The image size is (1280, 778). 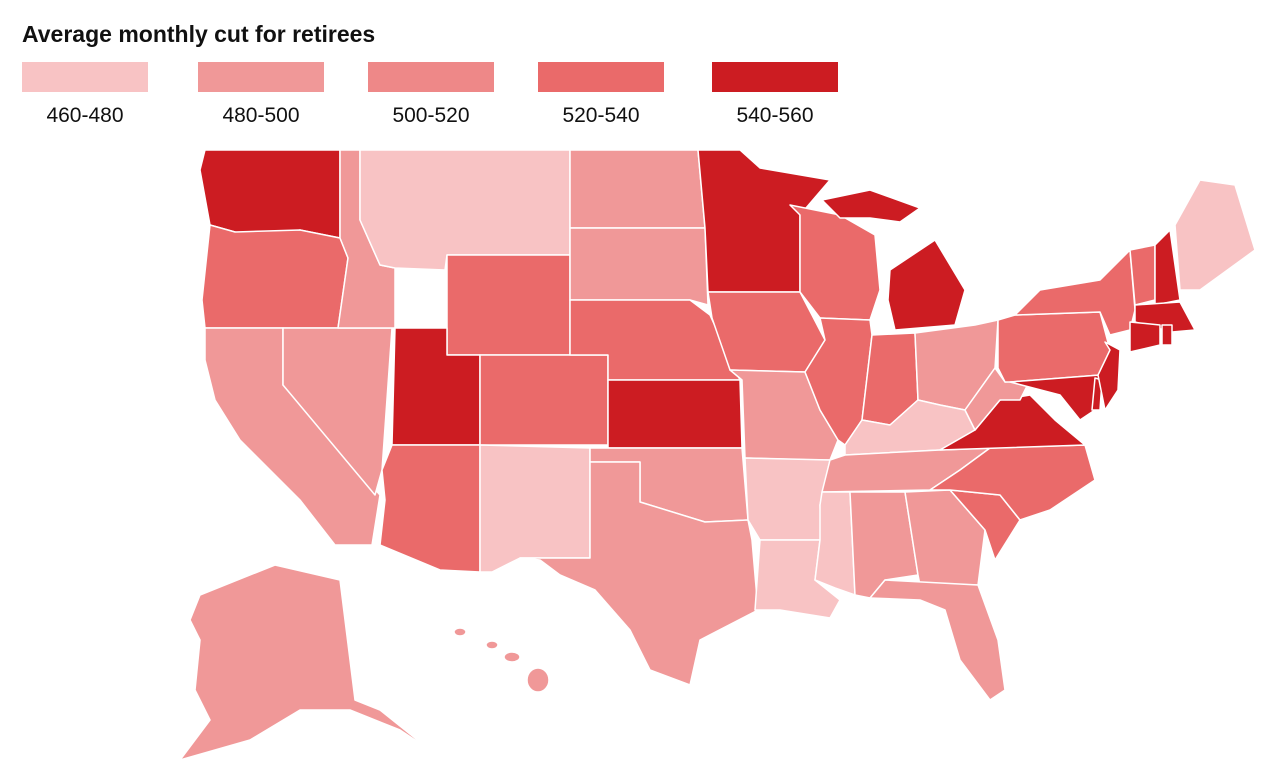 What do you see at coordinates (84, 115) in the screenshot?
I see `legend-label: 460-480` at bounding box center [84, 115].